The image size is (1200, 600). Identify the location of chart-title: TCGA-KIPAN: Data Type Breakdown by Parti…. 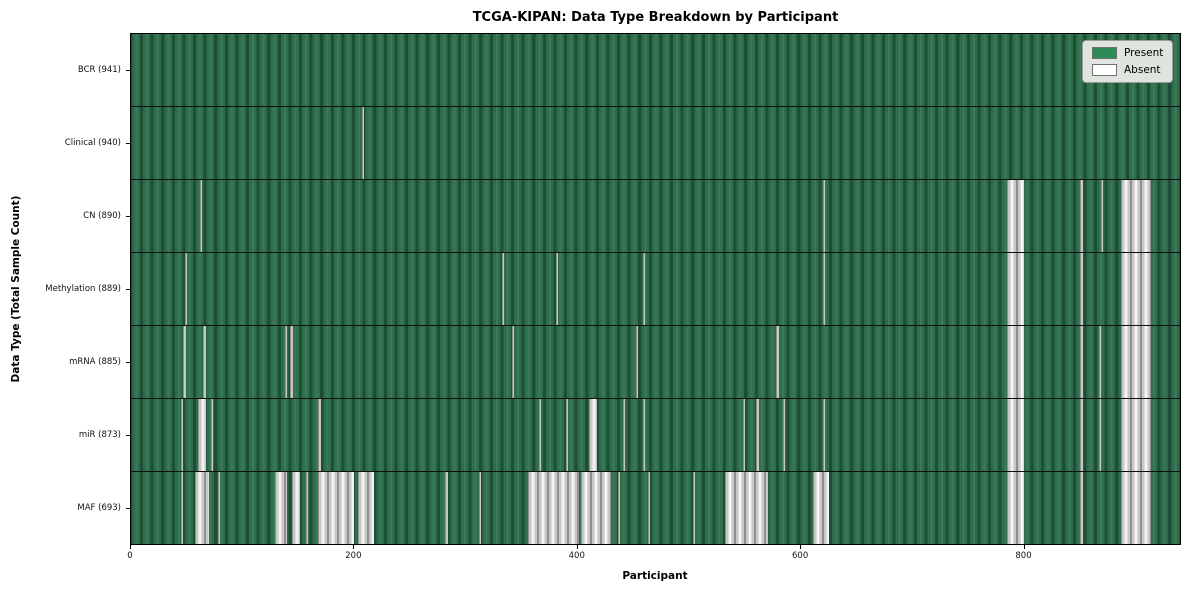
(655, 17).